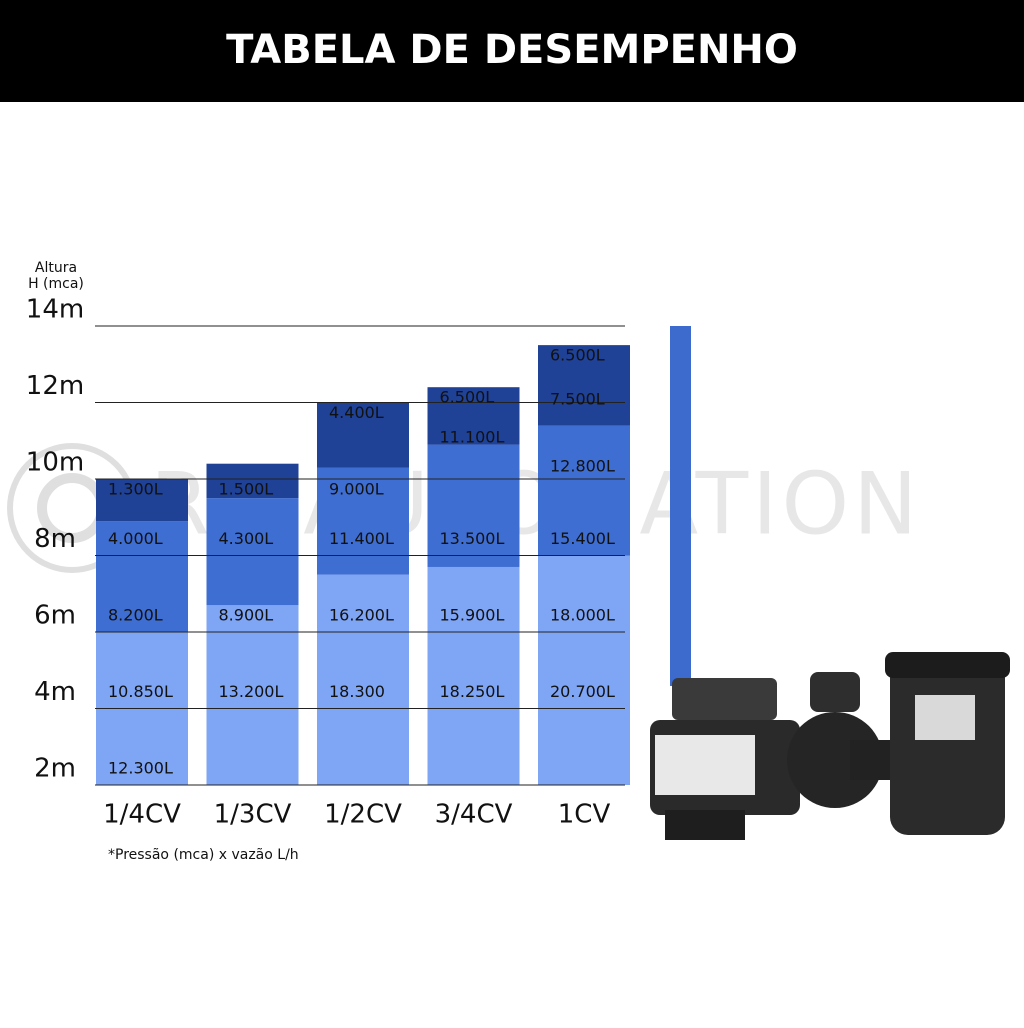 Image resolution: width=1024 pixels, height=1028 pixels. I want to click on flow-label: 13.500L, so click(472, 538).